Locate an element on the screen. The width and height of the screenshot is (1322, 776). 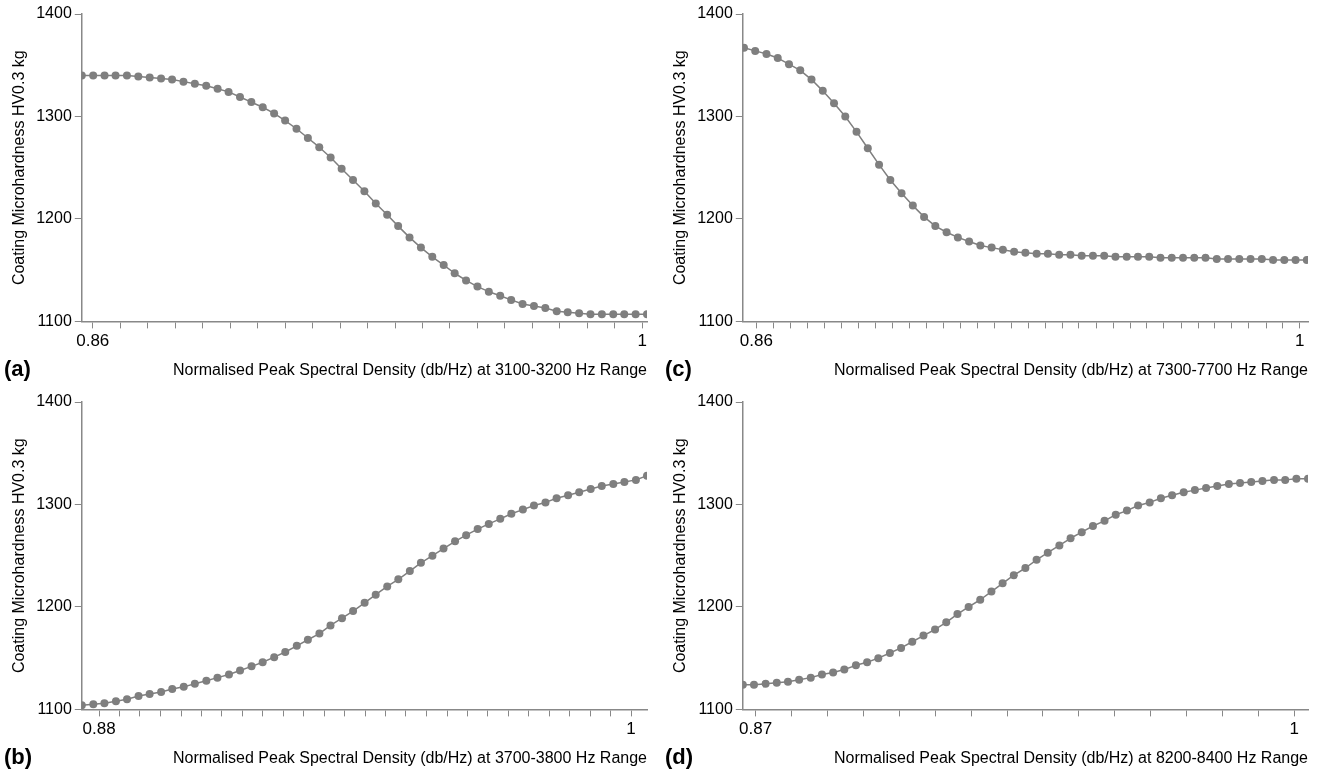
x-axis-title: Normalised Peak Spectral Density (db/Hz) at 7300-7700 Hz Range is located at coordinates (1071, 369).